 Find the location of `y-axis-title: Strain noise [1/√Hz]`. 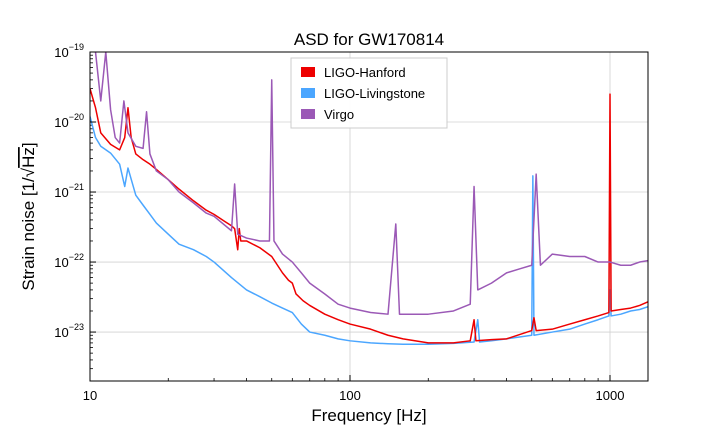

y-axis-title: Strain noise [1/√Hz] is located at coordinates (28, 216).